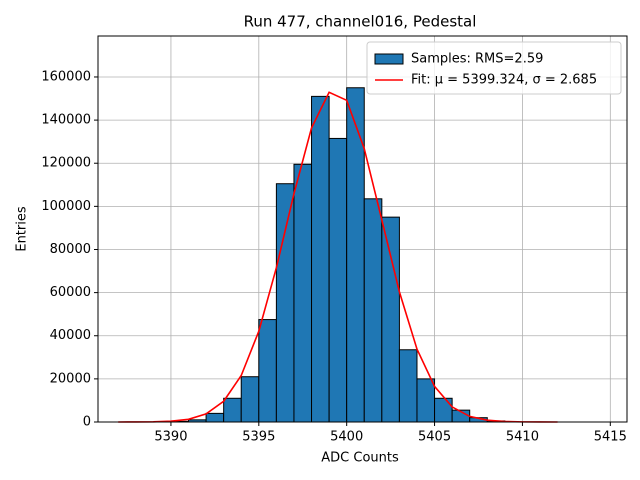 The image size is (640, 480). What do you see at coordinates (360, 458) in the screenshot?
I see `x-axis-label: ADC Counts` at bounding box center [360, 458].